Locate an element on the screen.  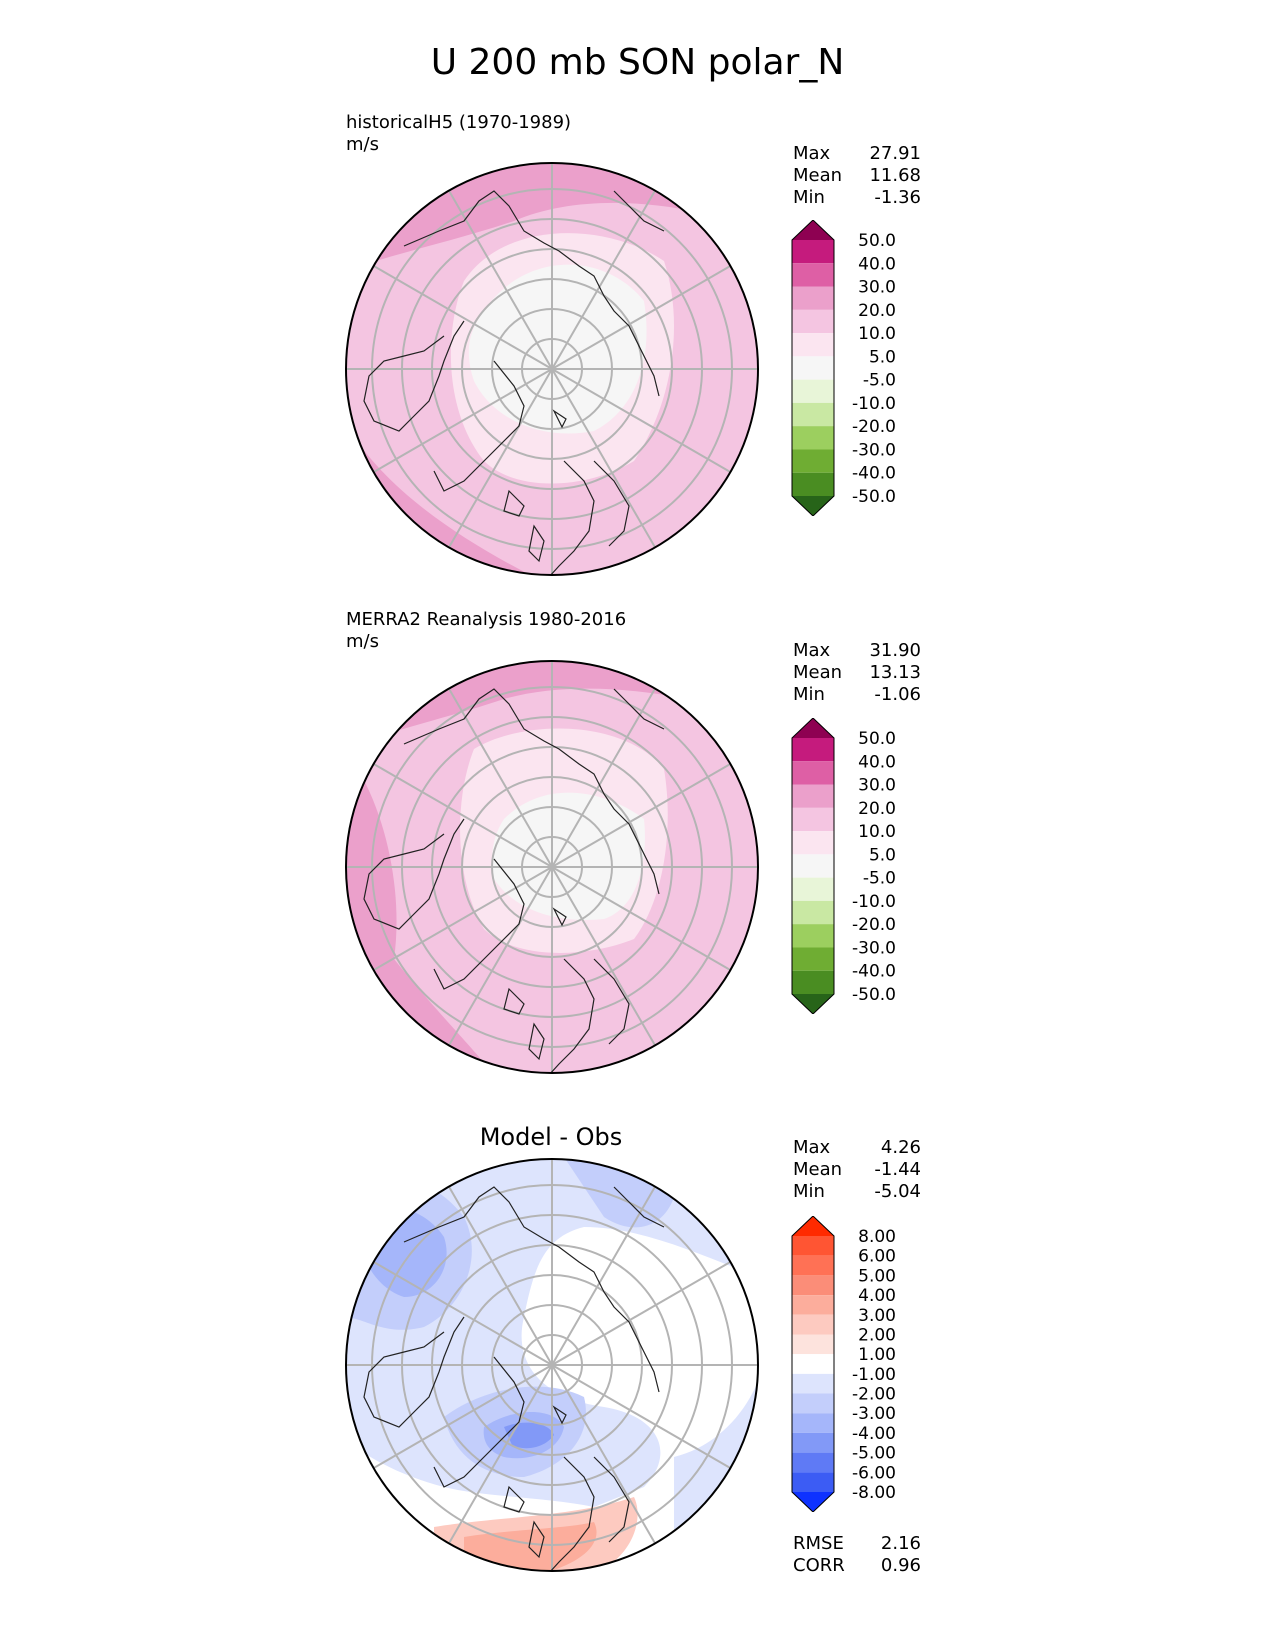
stat-mean: Mean 13.13 is located at coordinates (857, 672).